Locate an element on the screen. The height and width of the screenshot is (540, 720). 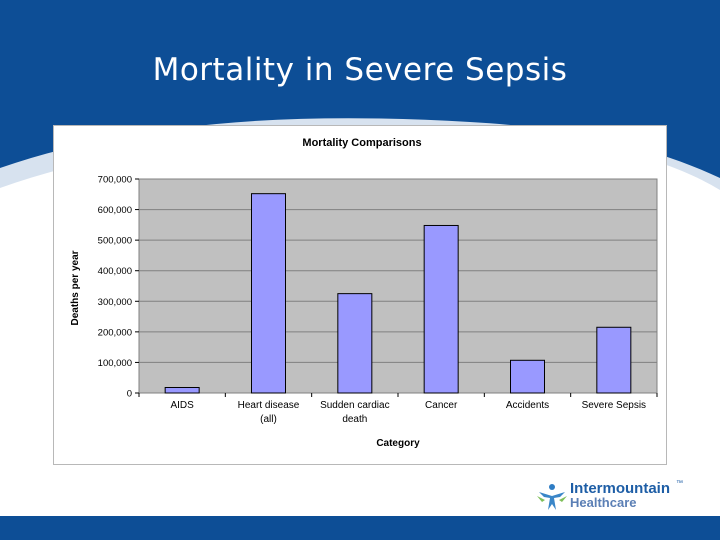
chart-title: Mortality Comparisons is located at coordinates (361, 143).